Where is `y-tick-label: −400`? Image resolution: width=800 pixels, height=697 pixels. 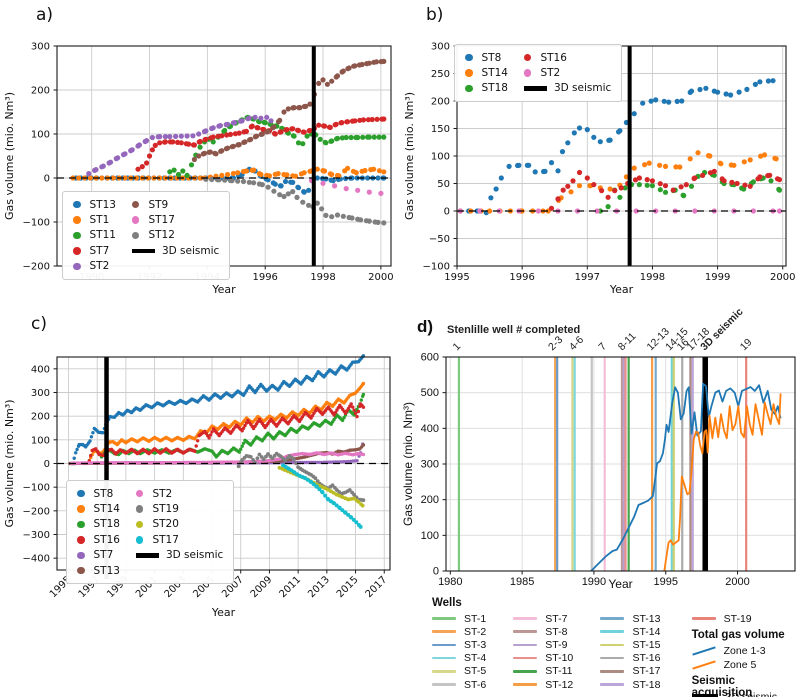 y-tick-label: −400 is located at coordinates (36, 559).